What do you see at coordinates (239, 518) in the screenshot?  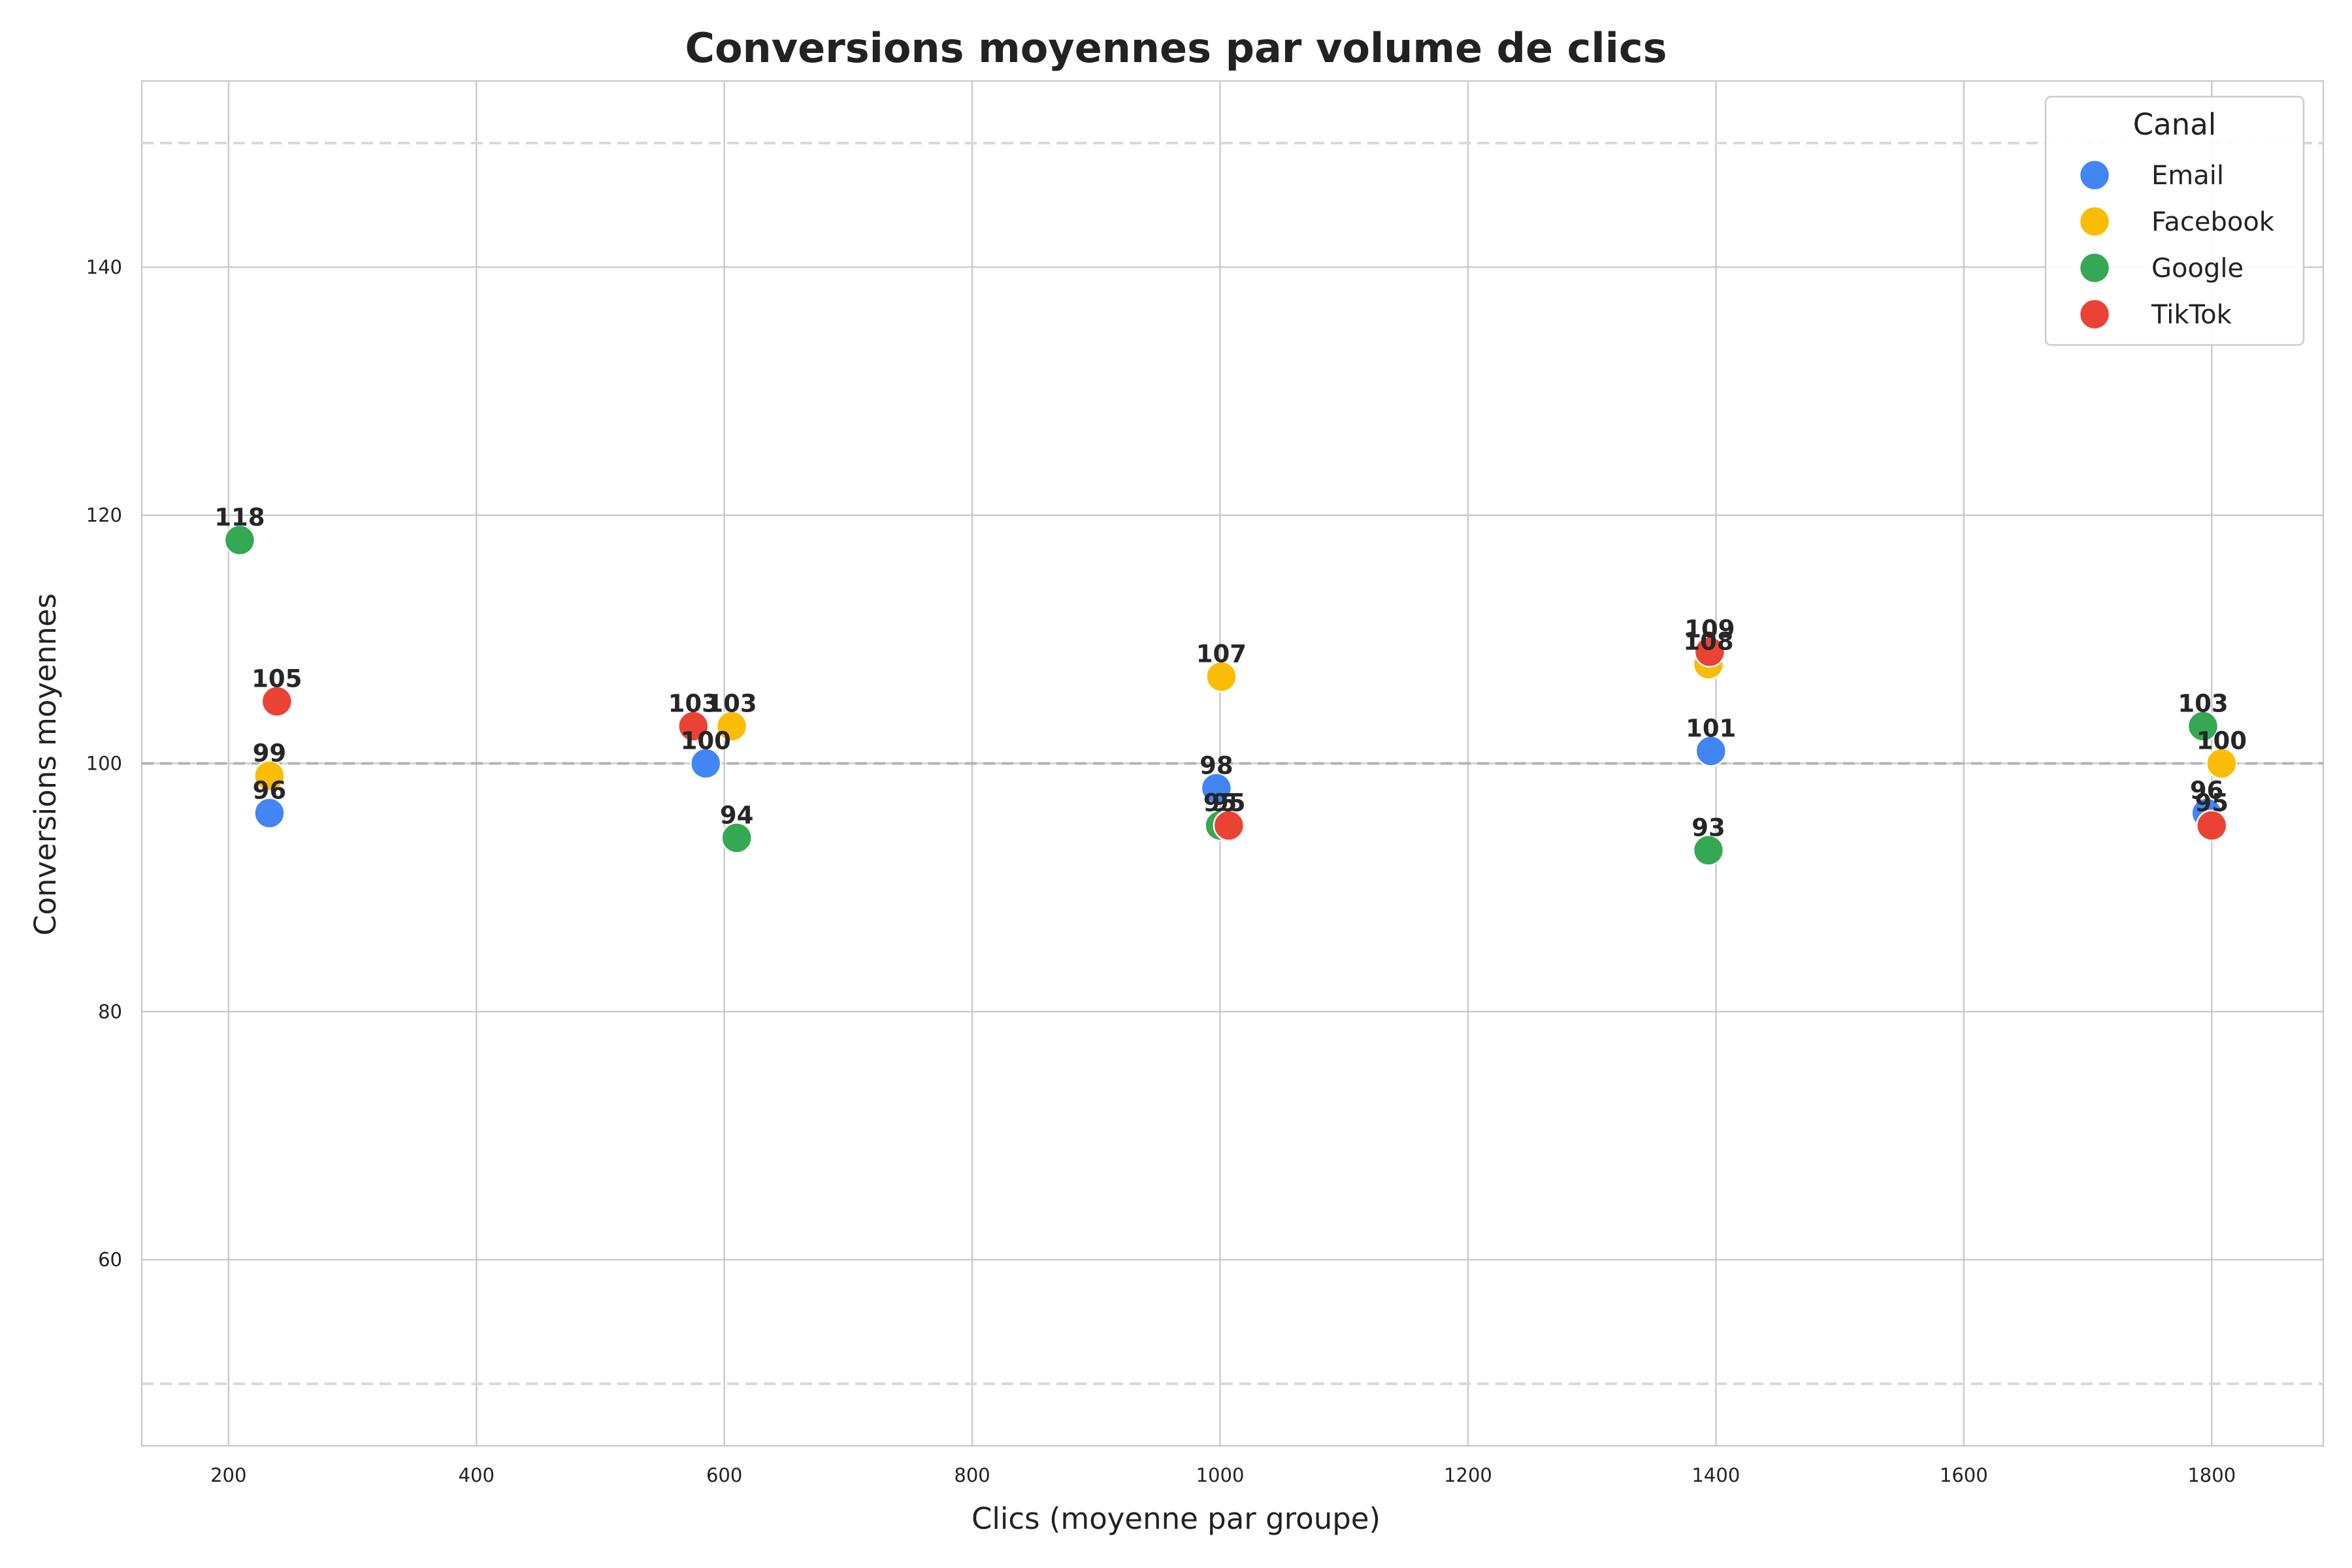 I see `data-label: 118` at bounding box center [239, 518].